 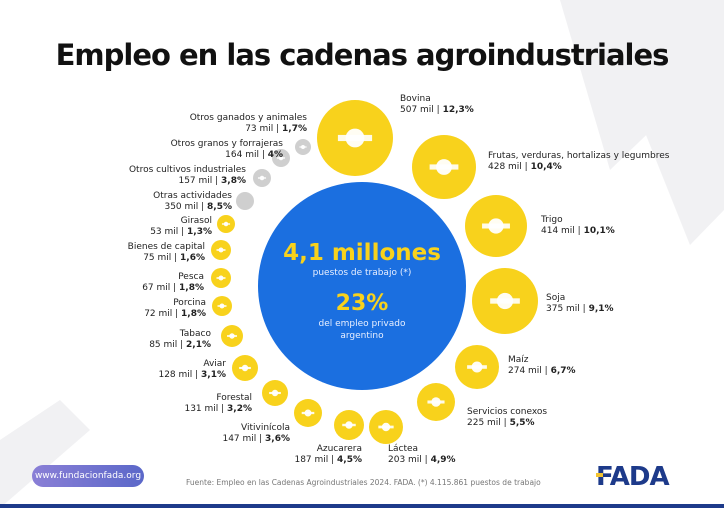 What do you see at coordinates (349, 425) in the screenshot?
I see `sugarcane-icon` at bounding box center [349, 425].